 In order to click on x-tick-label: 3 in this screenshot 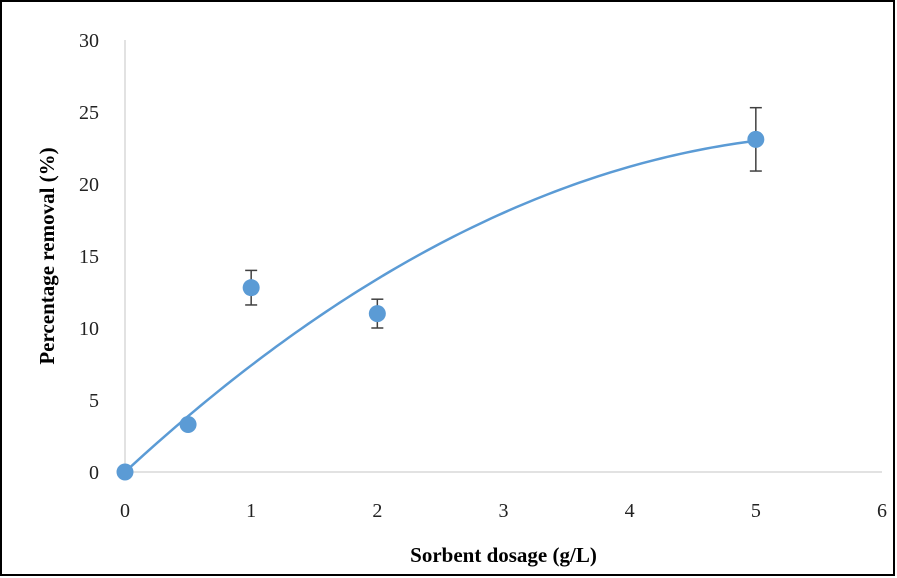, I will do `click(504, 511)`.